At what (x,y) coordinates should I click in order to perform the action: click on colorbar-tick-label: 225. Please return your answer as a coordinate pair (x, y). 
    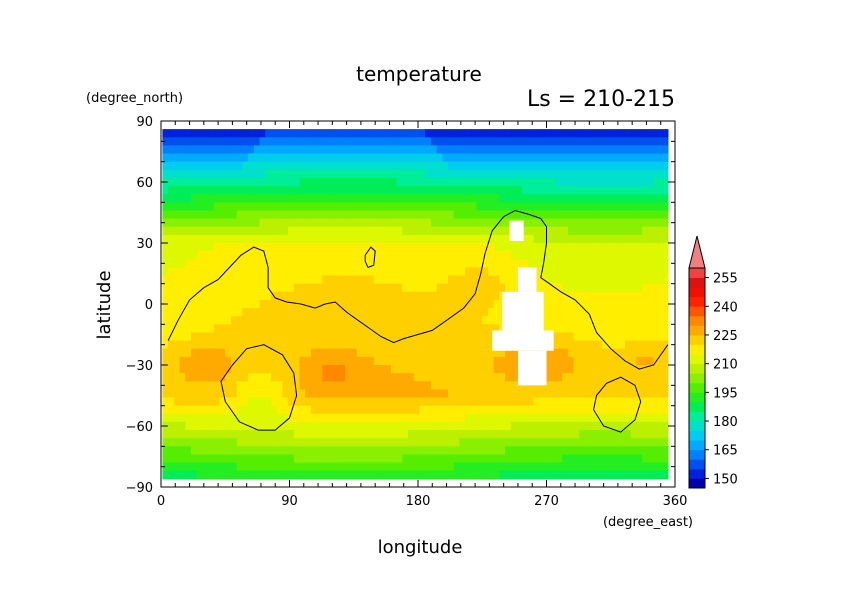
    Looking at the image, I should click on (725, 336).